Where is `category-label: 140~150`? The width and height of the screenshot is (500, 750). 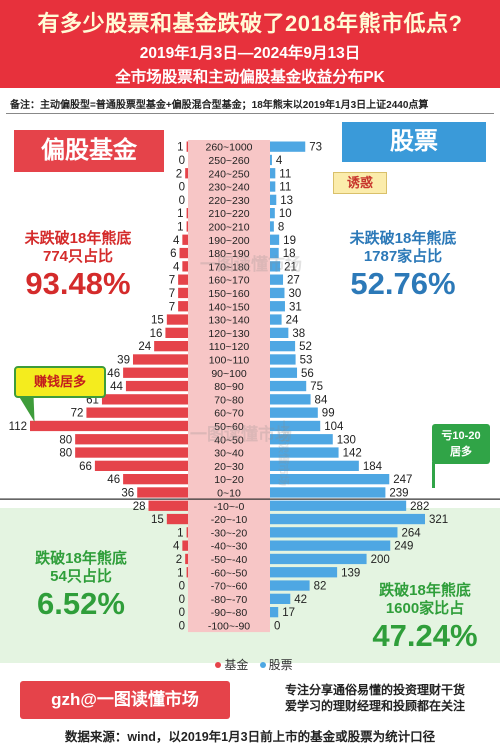
category-label: 140~150 is located at coordinates (228, 307).